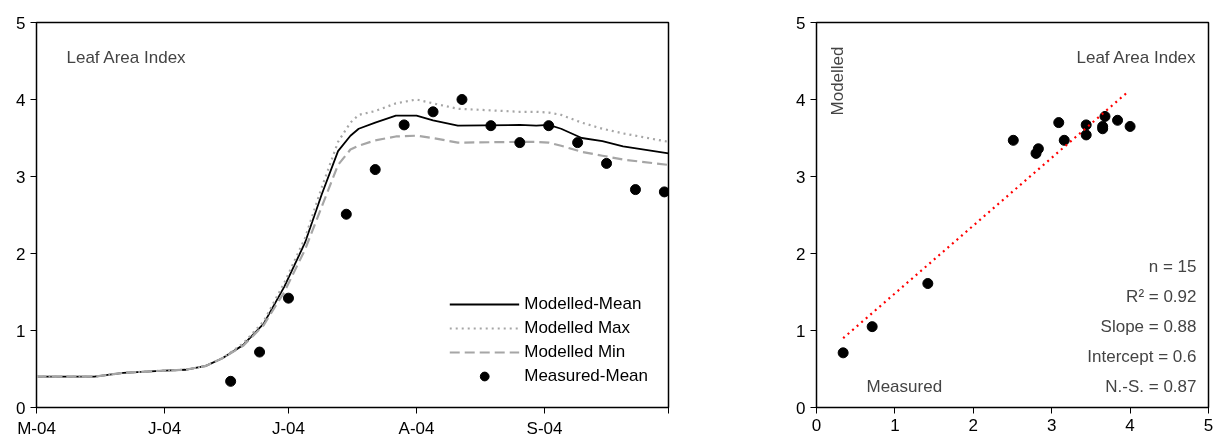 This screenshot has width=1221, height=441. What do you see at coordinates (904, 386) in the screenshot?
I see `x-axis-title: Measured` at bounding box center [904, 386].